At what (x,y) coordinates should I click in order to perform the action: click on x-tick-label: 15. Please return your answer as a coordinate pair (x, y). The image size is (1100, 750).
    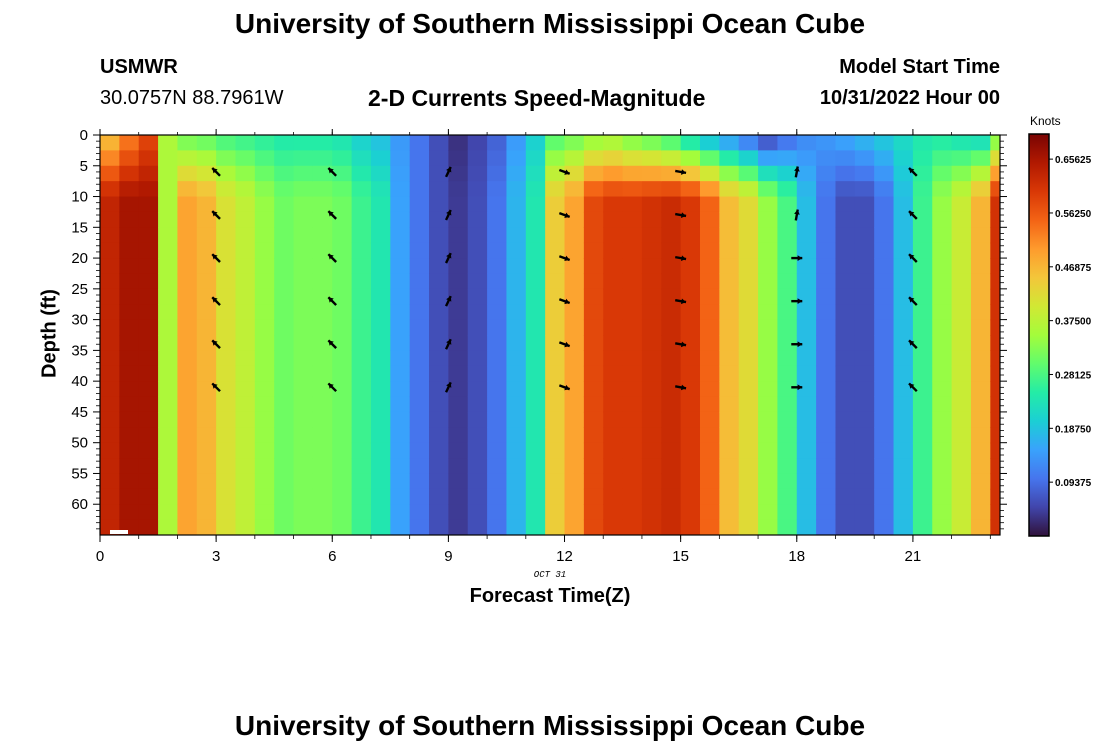
    Looking at the image, I should click on (680, 556).